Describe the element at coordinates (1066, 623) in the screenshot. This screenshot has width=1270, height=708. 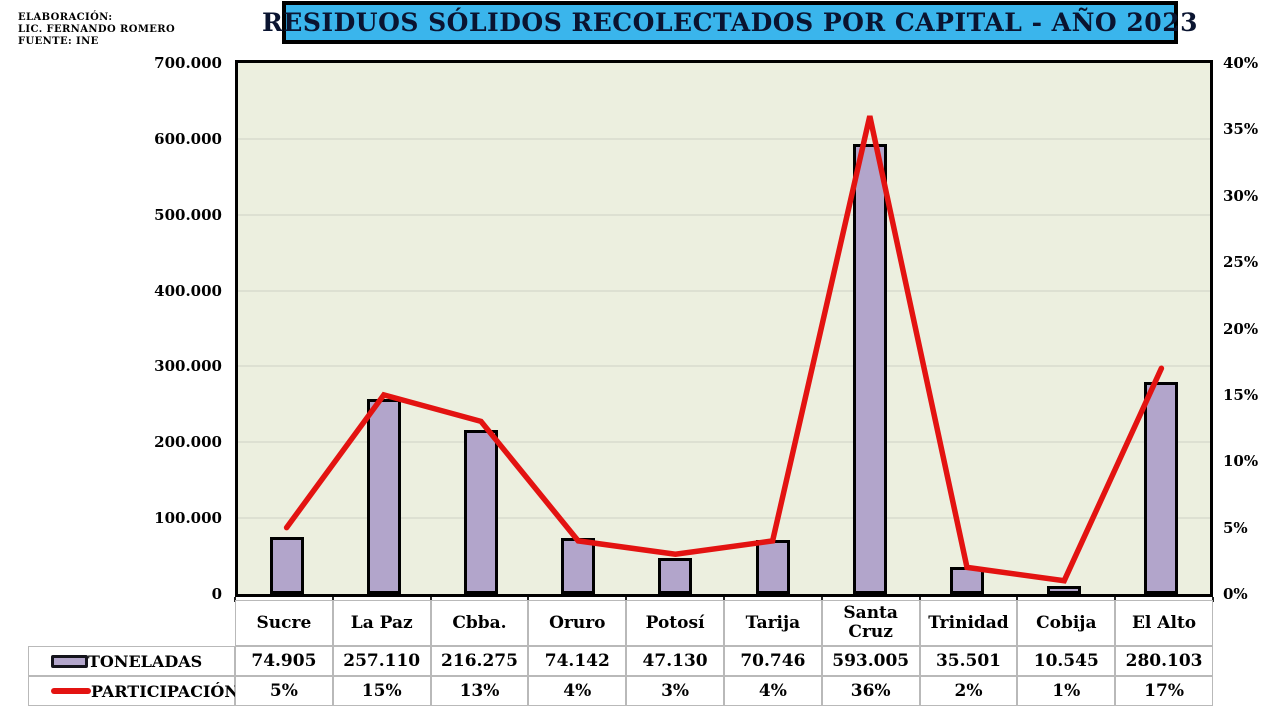
I see `category-cell: Cobija` at that location.